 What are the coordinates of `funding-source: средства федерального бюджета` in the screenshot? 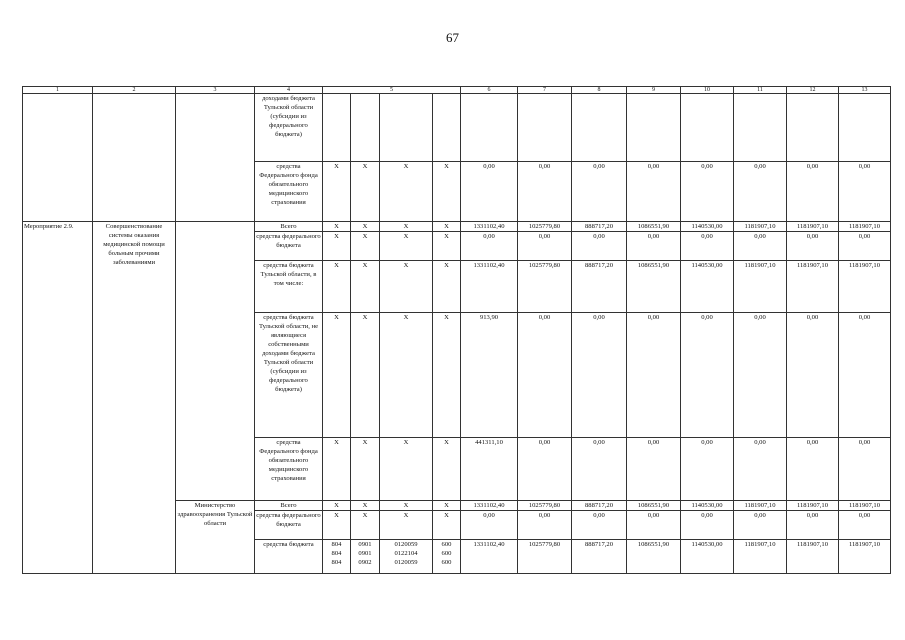 It's located at (288, 525).